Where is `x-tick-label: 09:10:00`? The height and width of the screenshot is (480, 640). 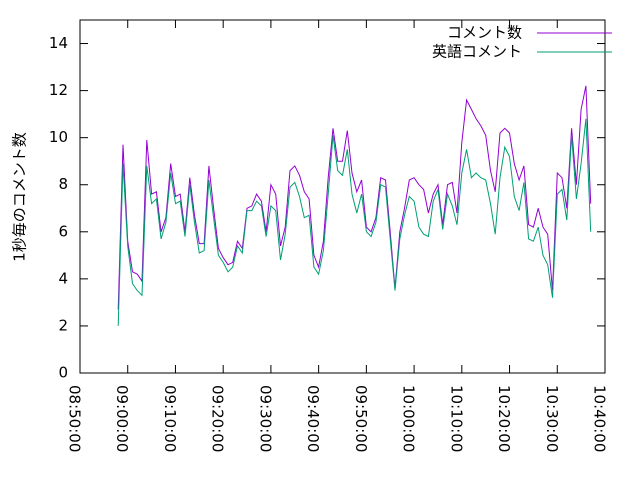 x-tick-label: 09:10:00 is located at coordinates (170, 418).